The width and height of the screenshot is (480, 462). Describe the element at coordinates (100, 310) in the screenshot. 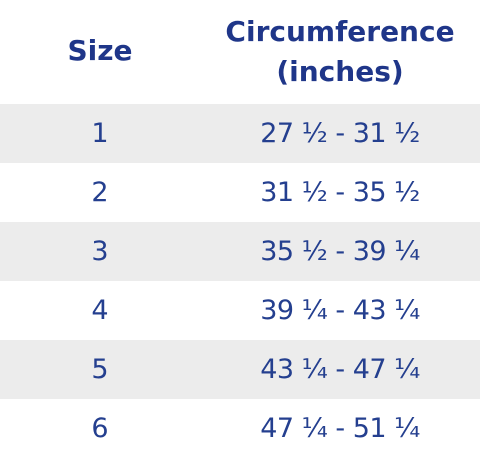

I see `size-cell: 4` at that location.